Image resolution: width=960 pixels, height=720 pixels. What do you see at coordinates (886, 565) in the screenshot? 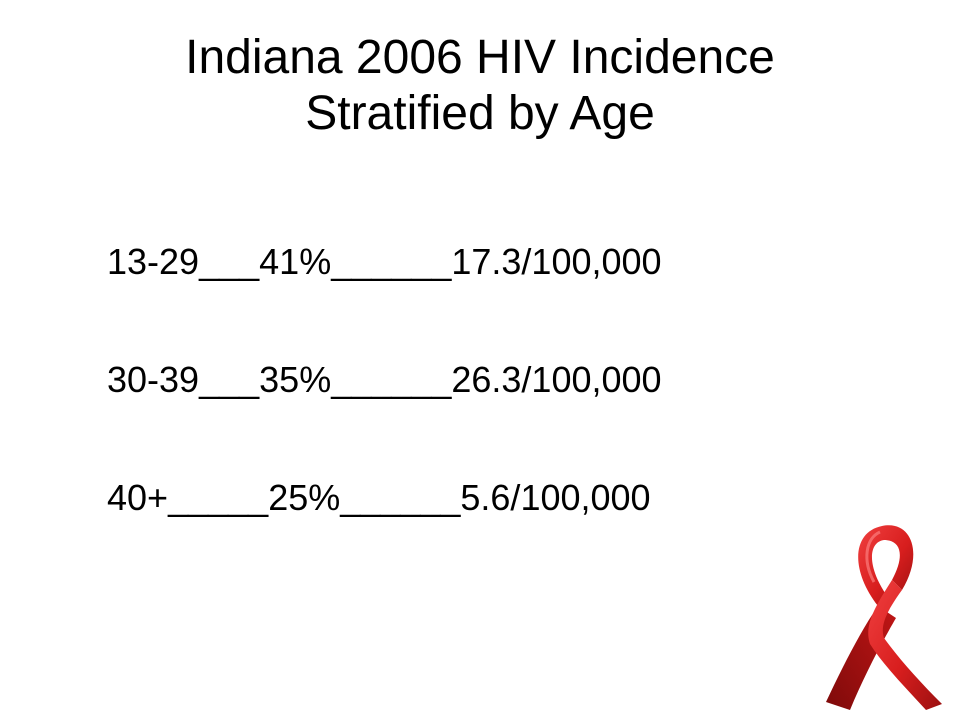
I see `ribbon-loop` at bounding box center [886, 565].